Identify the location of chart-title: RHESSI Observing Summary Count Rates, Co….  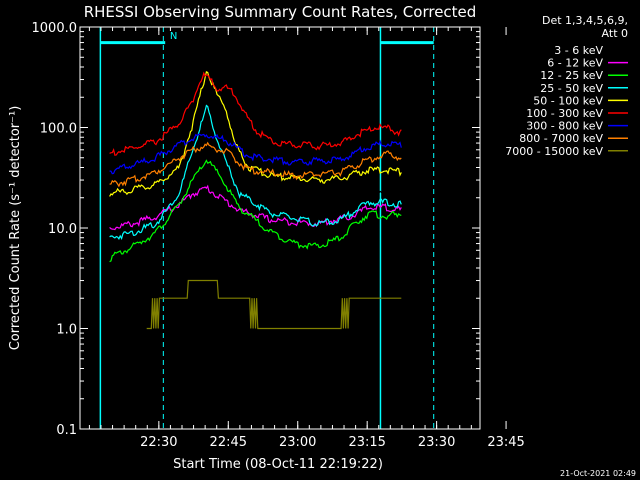
(280, 12).